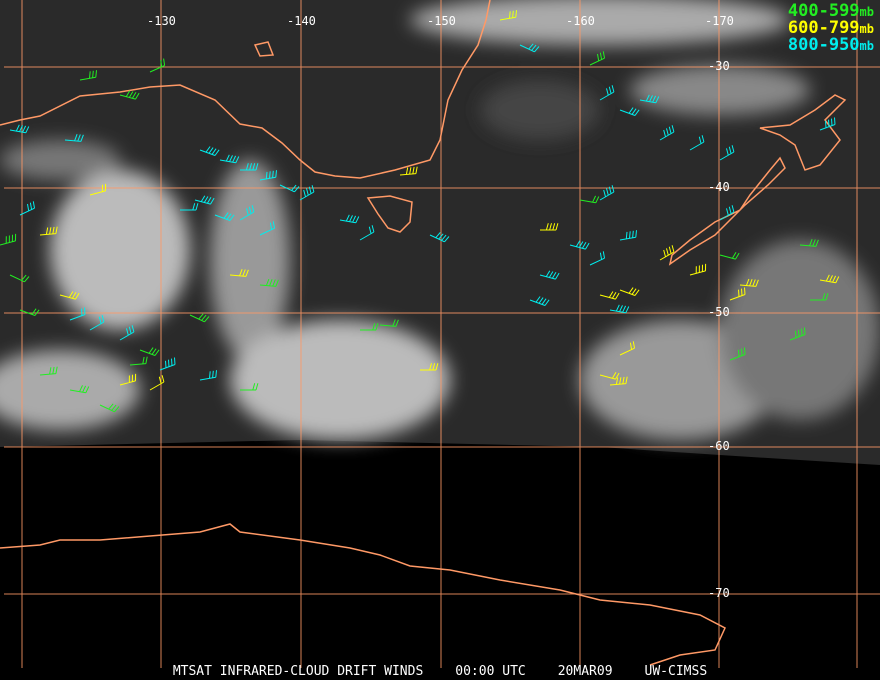  Describe the element at coordinates (298, 671) in the screenshot. I see `product-name: MTSAT INFRARED-CLOUD DRIFT WINDS` at that location.